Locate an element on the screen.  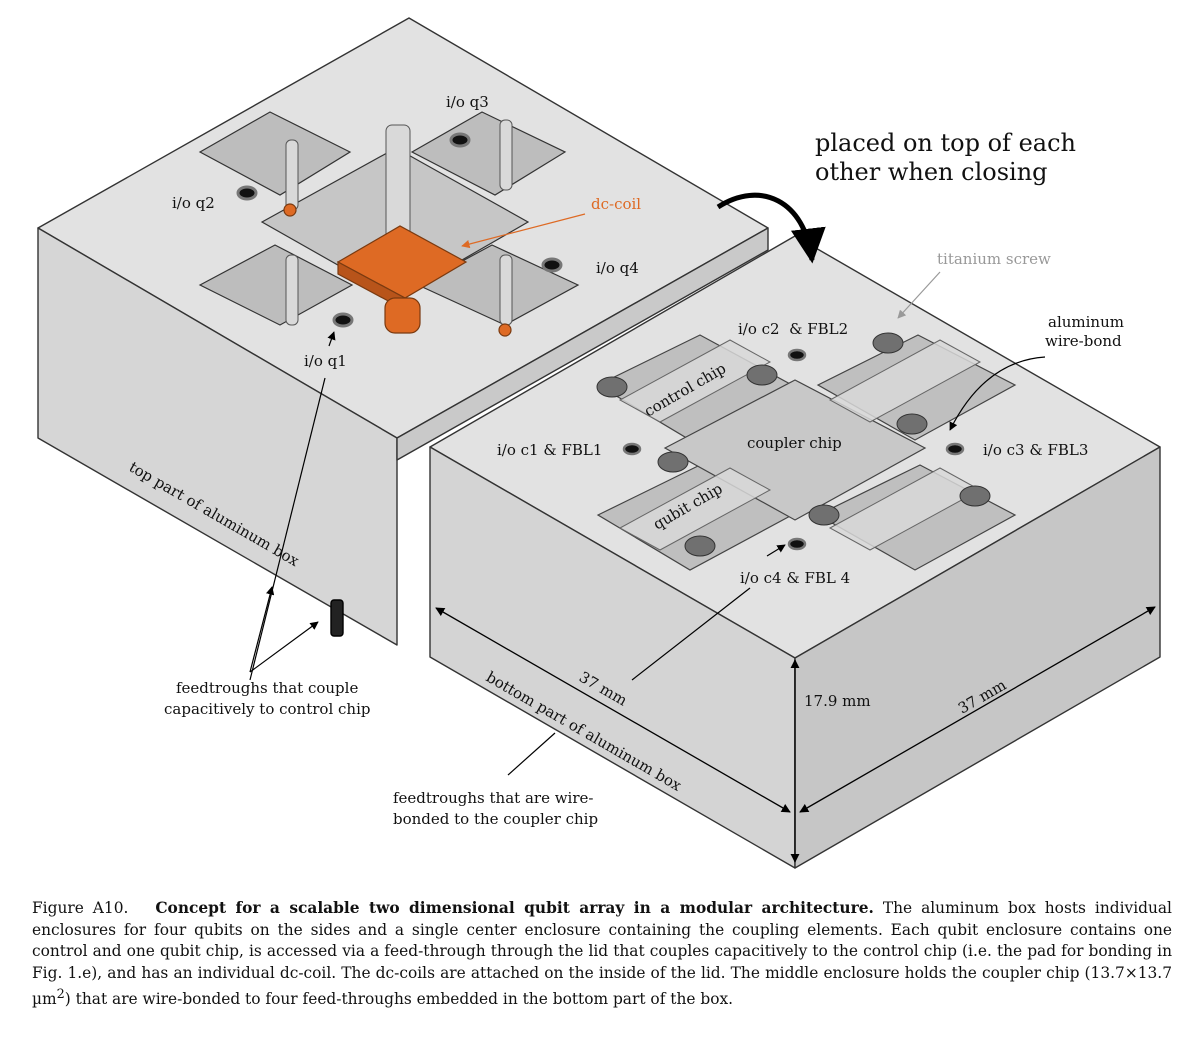
leader-dc-coil is located at coordinates (523, 231).